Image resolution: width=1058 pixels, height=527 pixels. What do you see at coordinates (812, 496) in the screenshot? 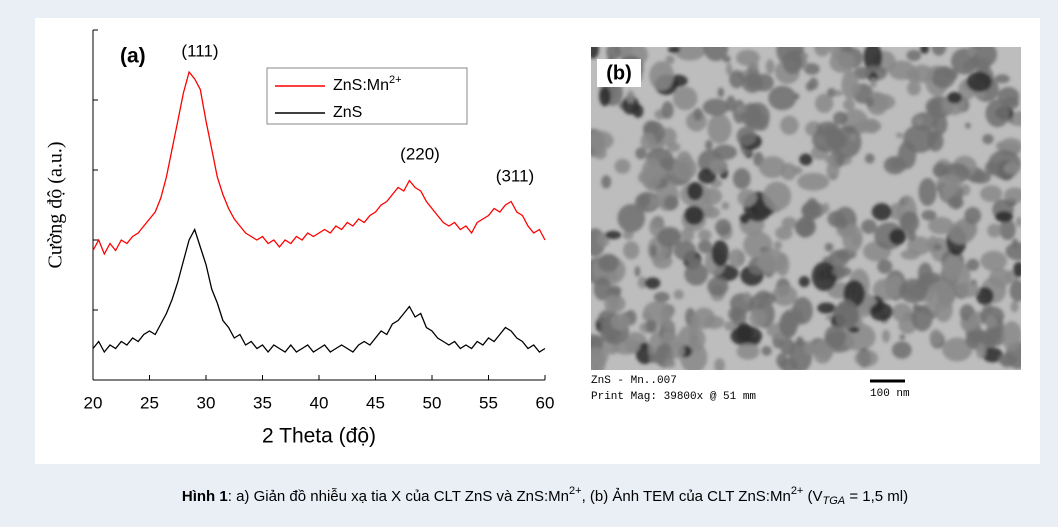
I see `caption-segment: (V` at bounding box center [812, 496].